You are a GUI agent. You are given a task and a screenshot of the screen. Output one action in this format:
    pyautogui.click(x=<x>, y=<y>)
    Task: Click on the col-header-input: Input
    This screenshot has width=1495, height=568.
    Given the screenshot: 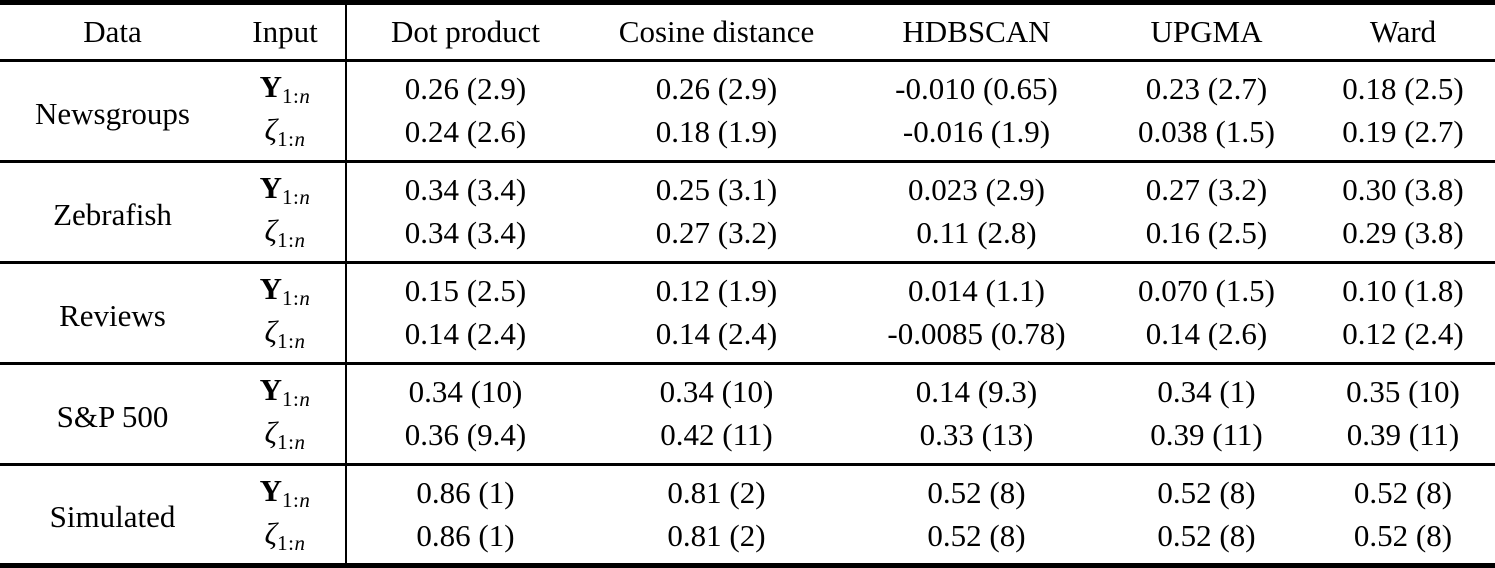 What is the action you would take?
    pyautogui.click(x=285, y=31)
    